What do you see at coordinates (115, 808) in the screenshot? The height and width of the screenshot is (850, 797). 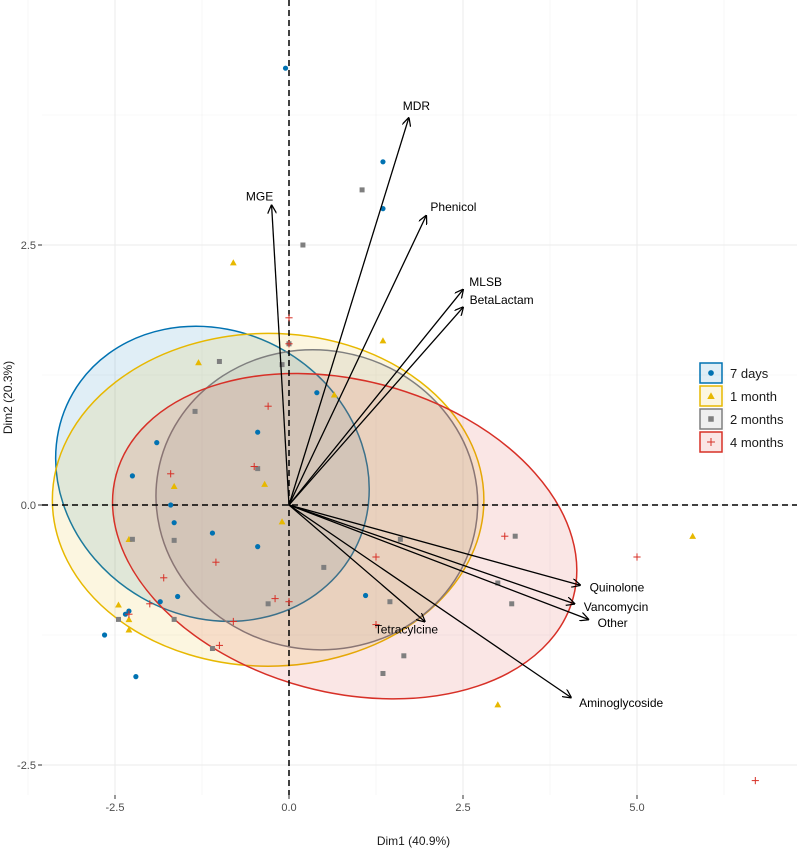 I see `x-tick-label: -2.5` at bounding box center [115, 808].